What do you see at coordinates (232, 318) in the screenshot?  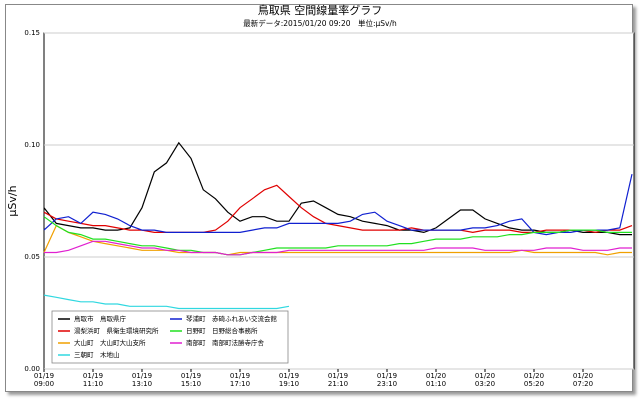 I see `legend-label: 琴浦町 赤碕ふれあい交流会館` at bounding box center [232, 318].